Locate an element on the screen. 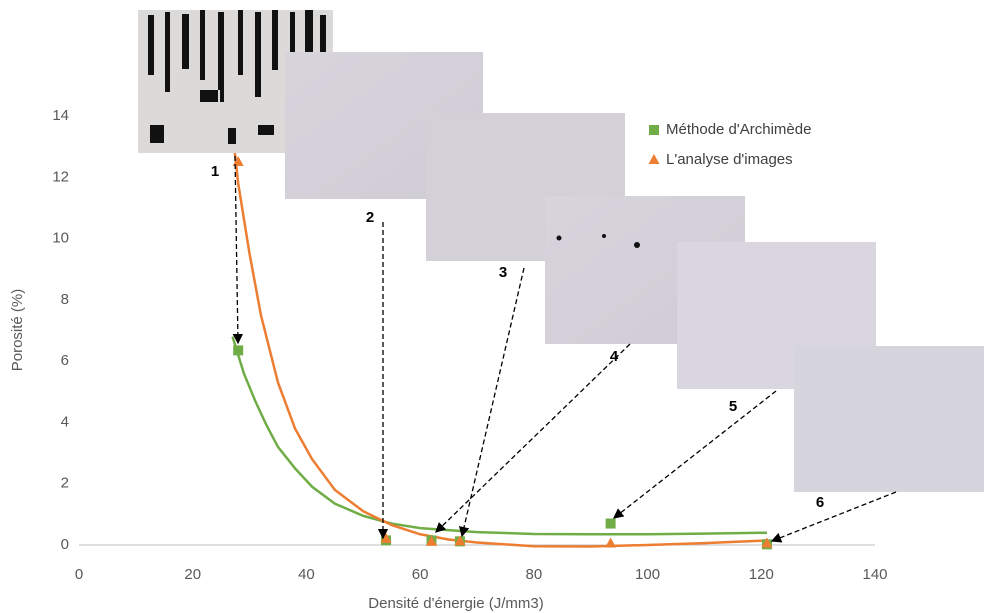 Image resolution: width=985 pixels, height=613 pixels. x-tick-label: 0 is located at coordinates (79, 574).